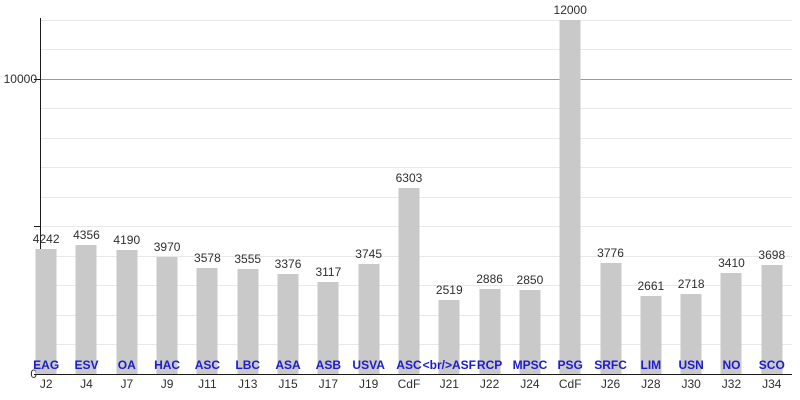 The image size is (800, 400). What do you see at coordinates (449, 384) in the screenshot?
I see `x-tick-label: J21` at bounding box center [449, 384].